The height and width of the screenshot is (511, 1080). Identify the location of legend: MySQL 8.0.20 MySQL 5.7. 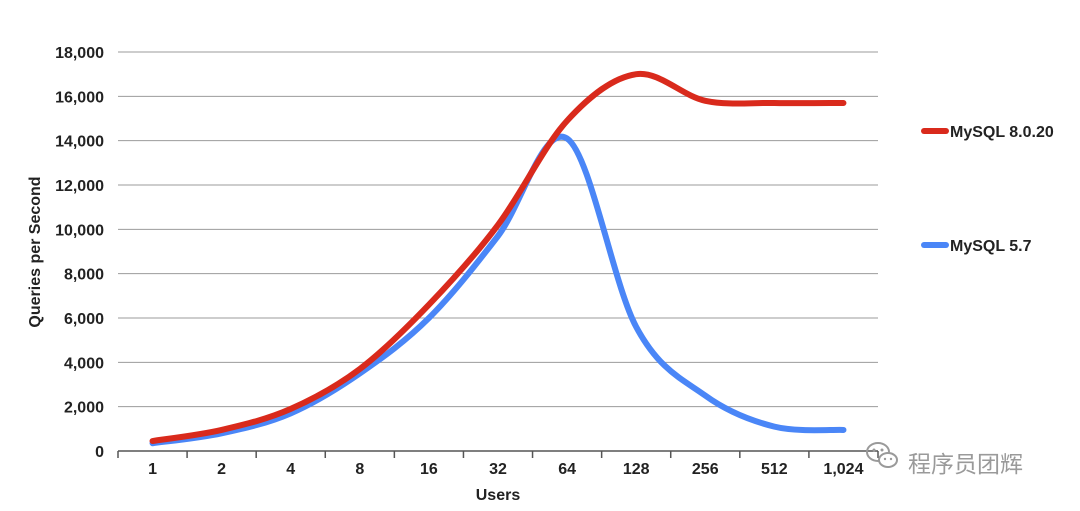
(987, 189).